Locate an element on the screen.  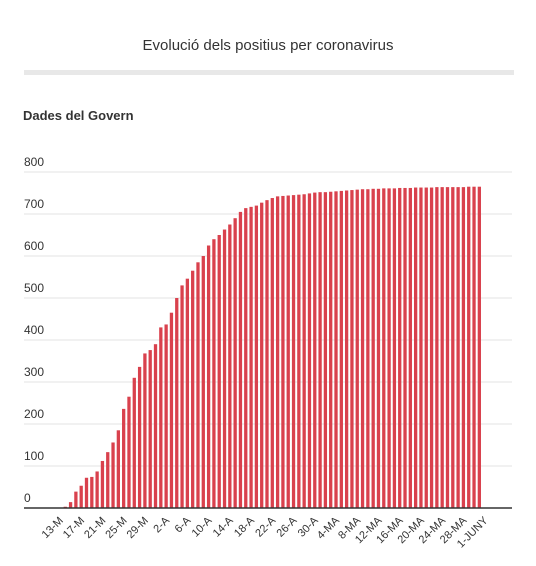
bar-20-MA is located at coordinates (416, 348).